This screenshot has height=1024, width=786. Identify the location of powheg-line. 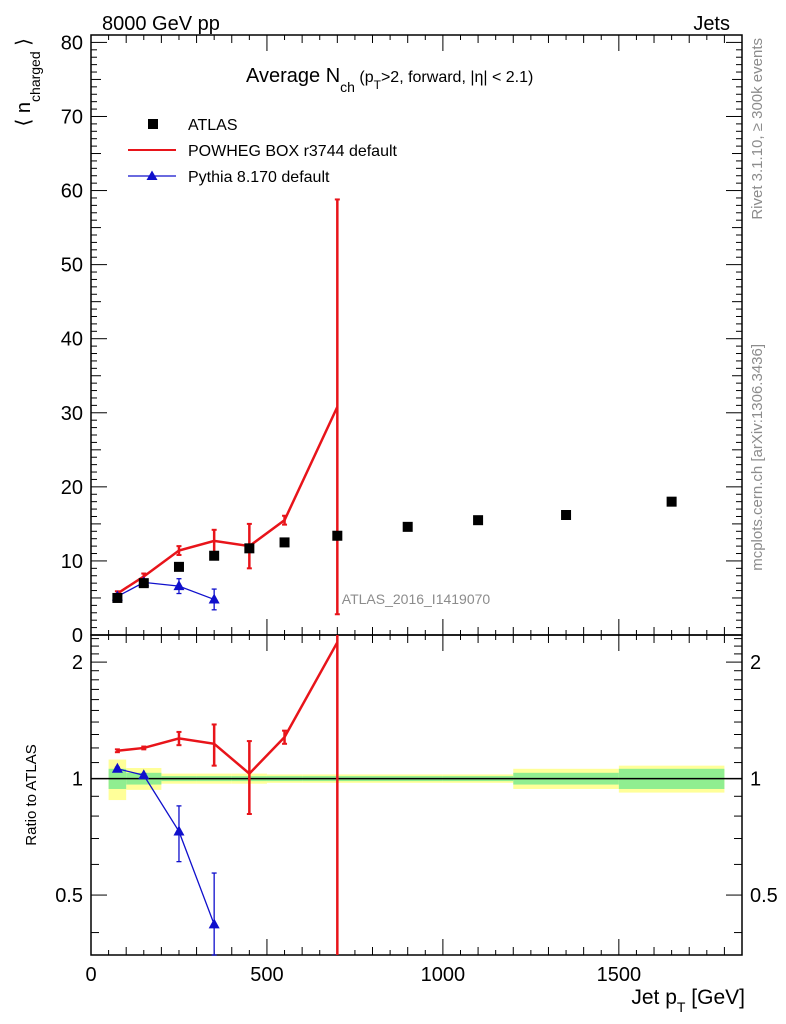
(227, 500).